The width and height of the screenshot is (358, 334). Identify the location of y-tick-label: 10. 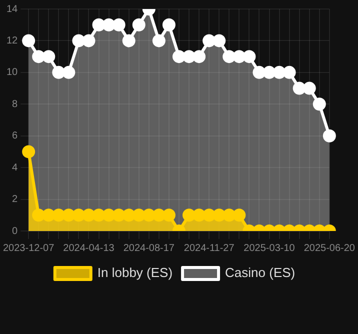
(12, 72).